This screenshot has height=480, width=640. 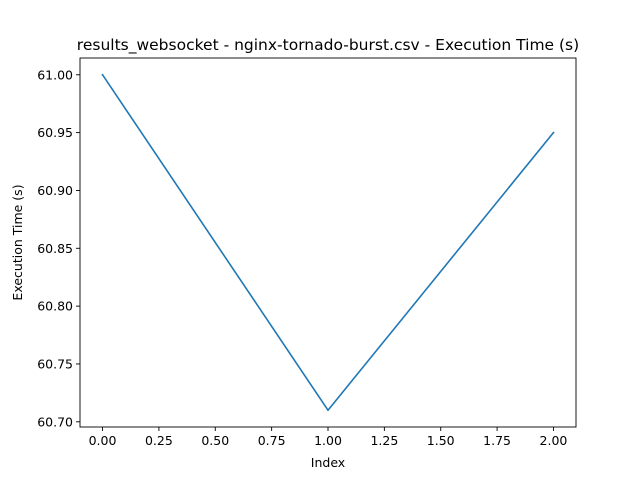 What do you see at coordinates (55, 190) in the screenshot?
I see `y-tick-label: 60.90` at bounding box center [55, 190].